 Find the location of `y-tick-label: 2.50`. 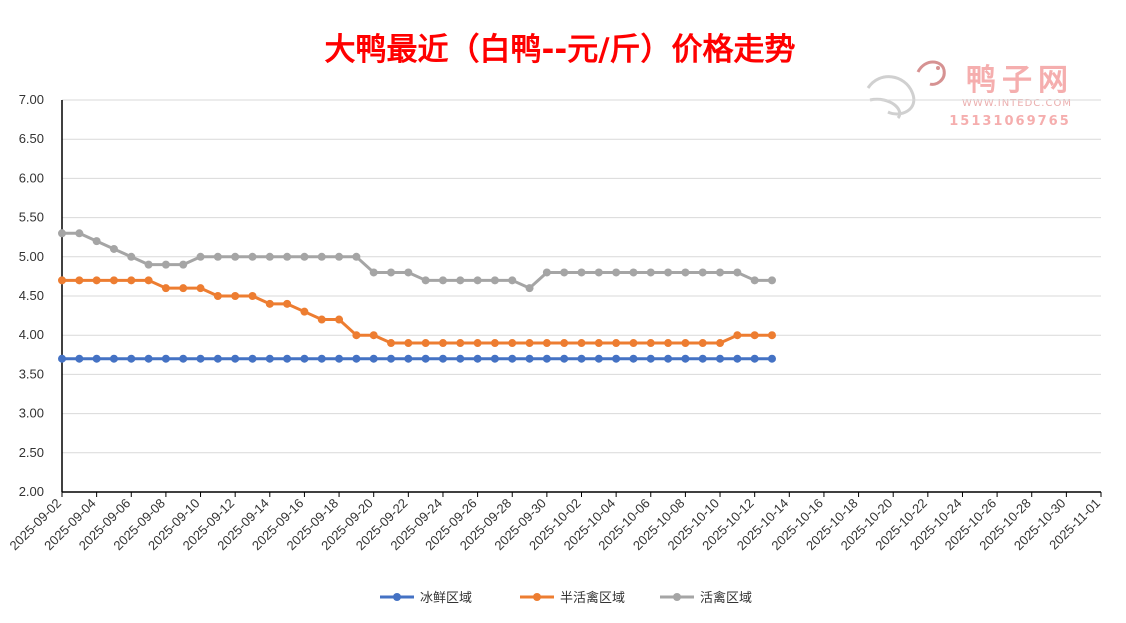

y-tick-label: 2.50 is located at coordinates (31, 452).